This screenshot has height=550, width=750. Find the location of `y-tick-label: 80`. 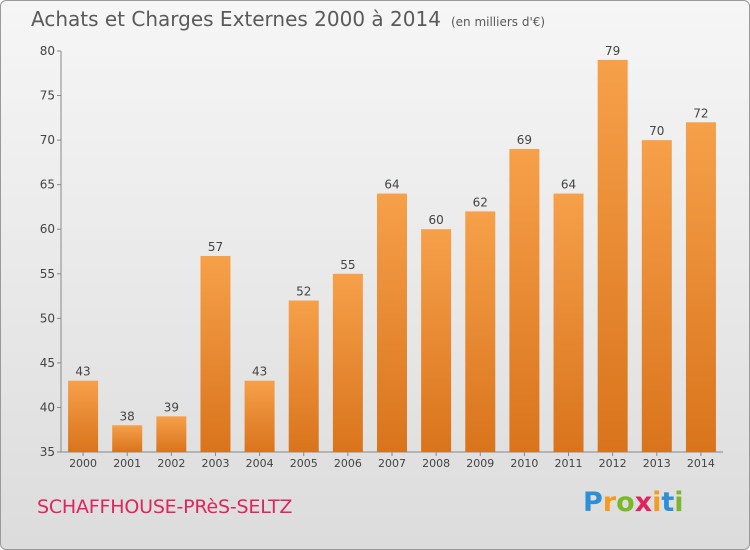

y-tick-label: 80 is located at coordinates (47, 51).